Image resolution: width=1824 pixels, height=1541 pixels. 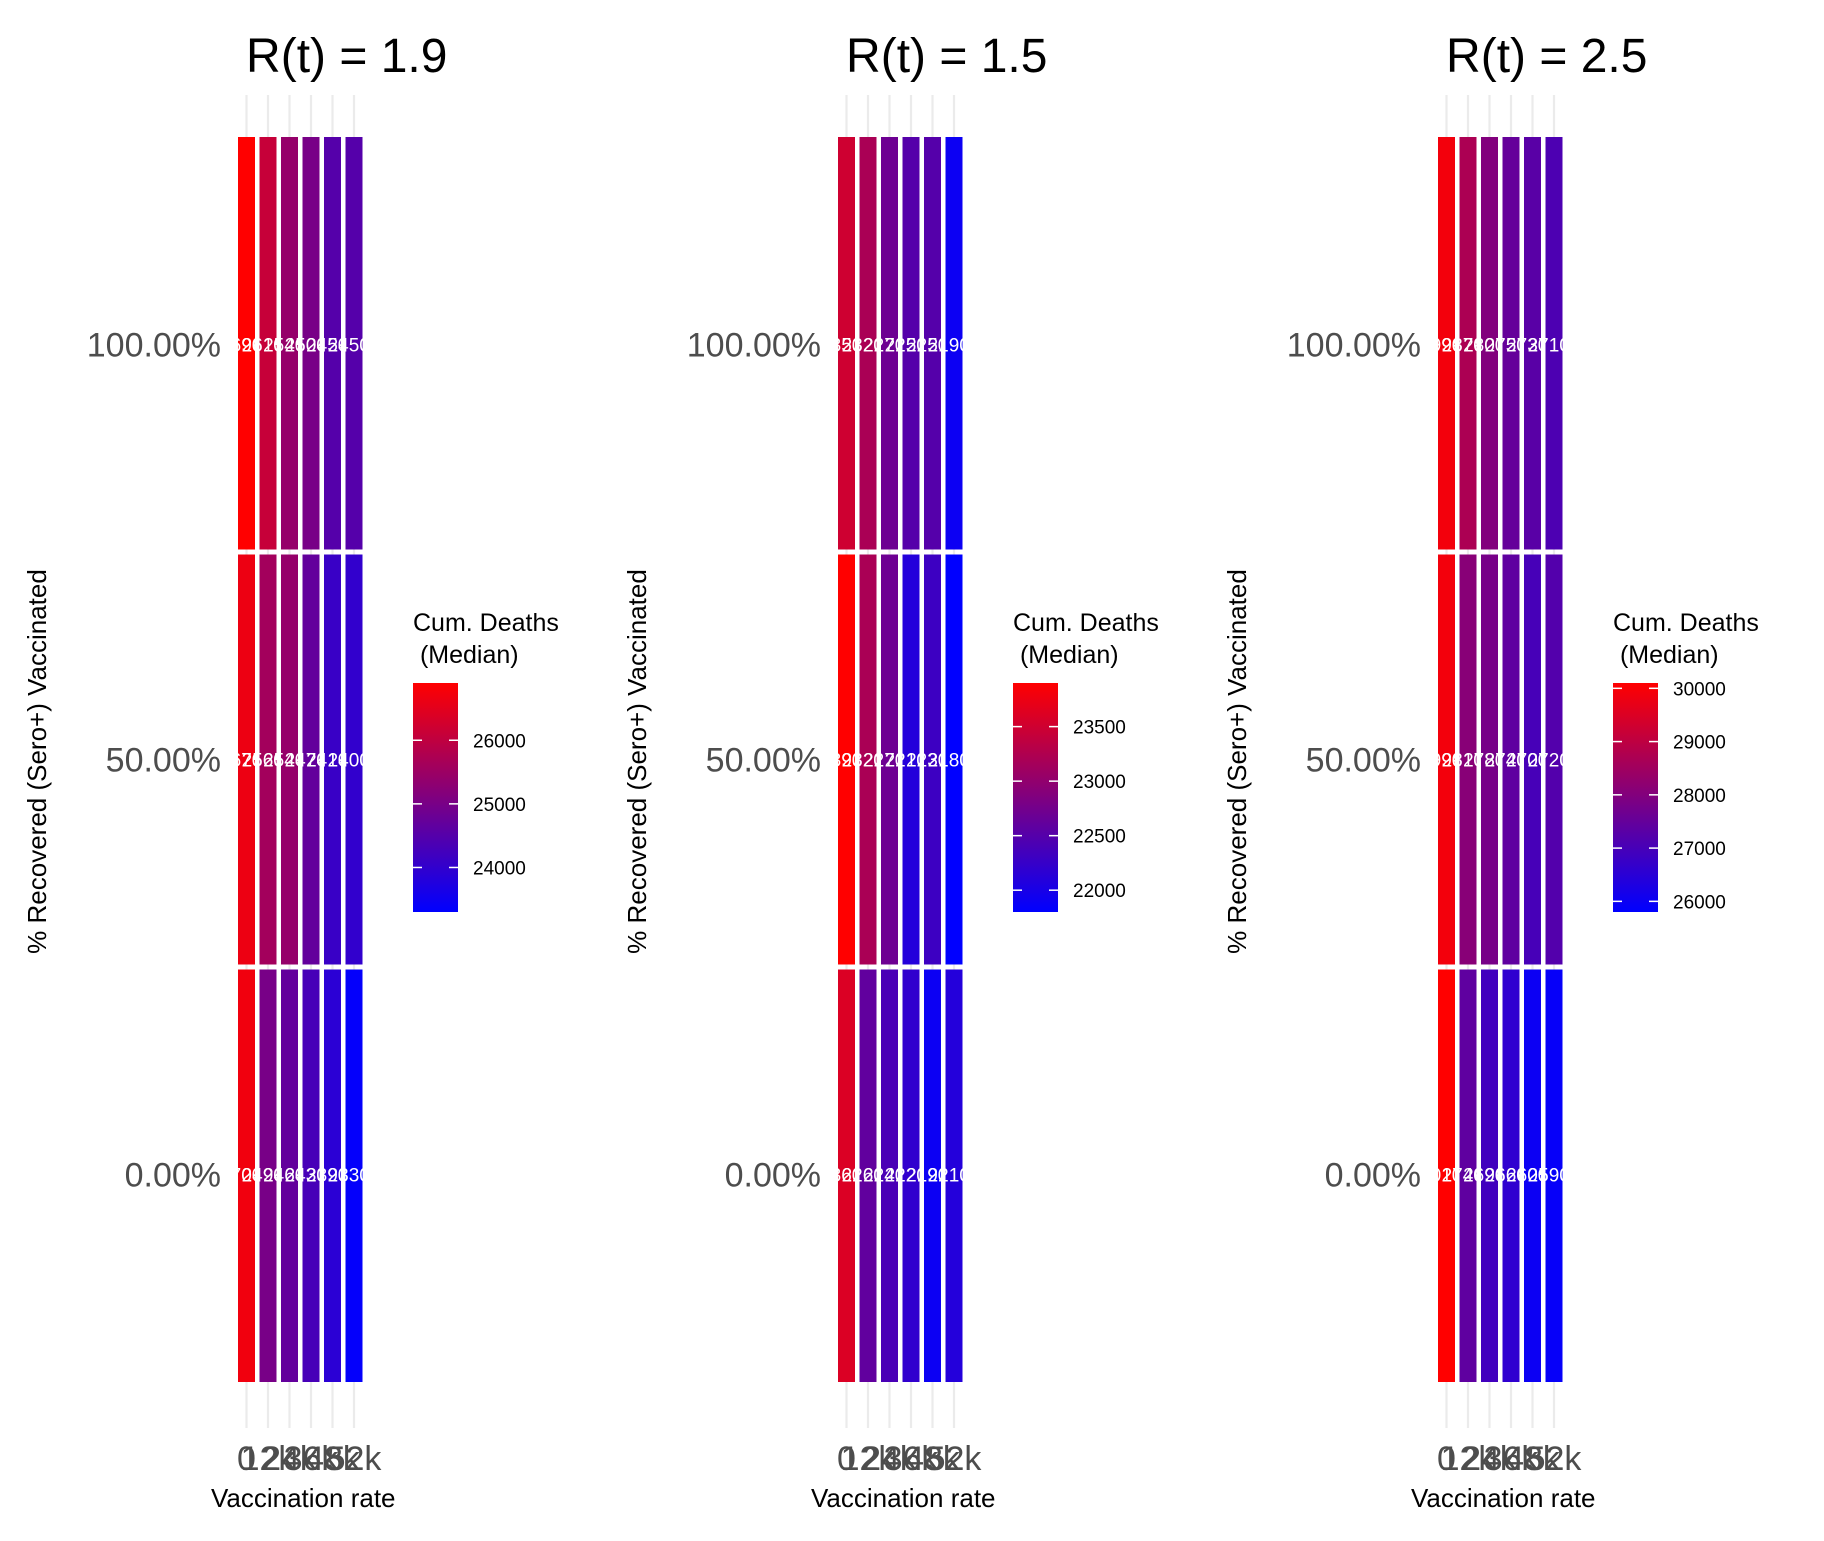 I want to click on x-tick-label: 0, so click(x=1446, y=1459).